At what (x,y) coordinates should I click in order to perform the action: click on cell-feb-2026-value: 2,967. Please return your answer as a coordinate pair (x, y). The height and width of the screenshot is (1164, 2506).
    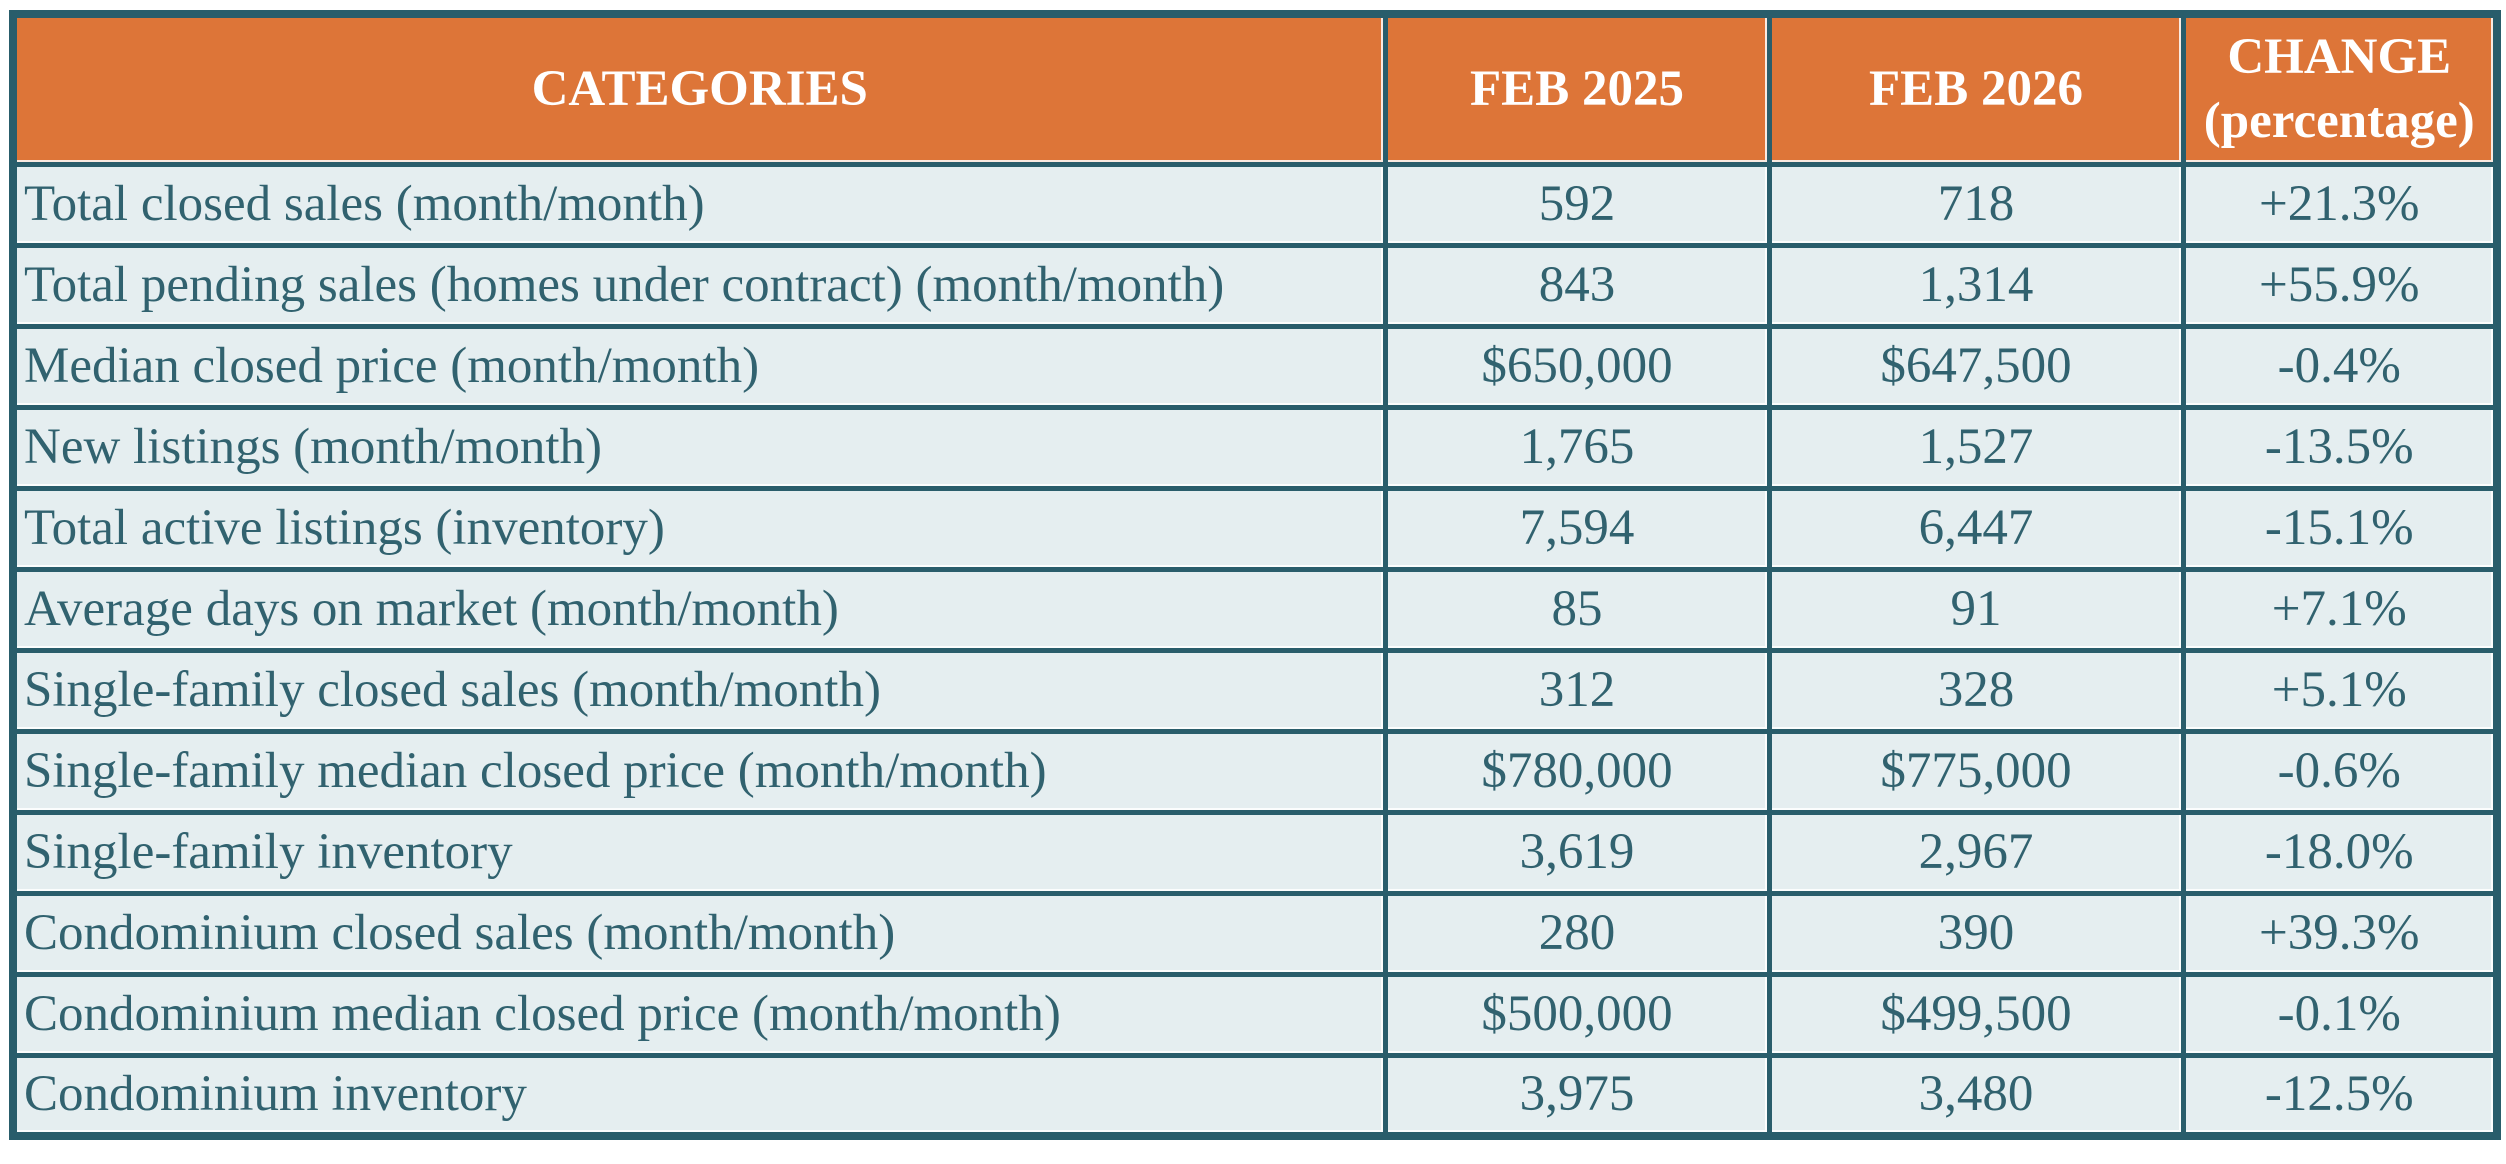
    Looking at the image, I should click on (1976, 852).